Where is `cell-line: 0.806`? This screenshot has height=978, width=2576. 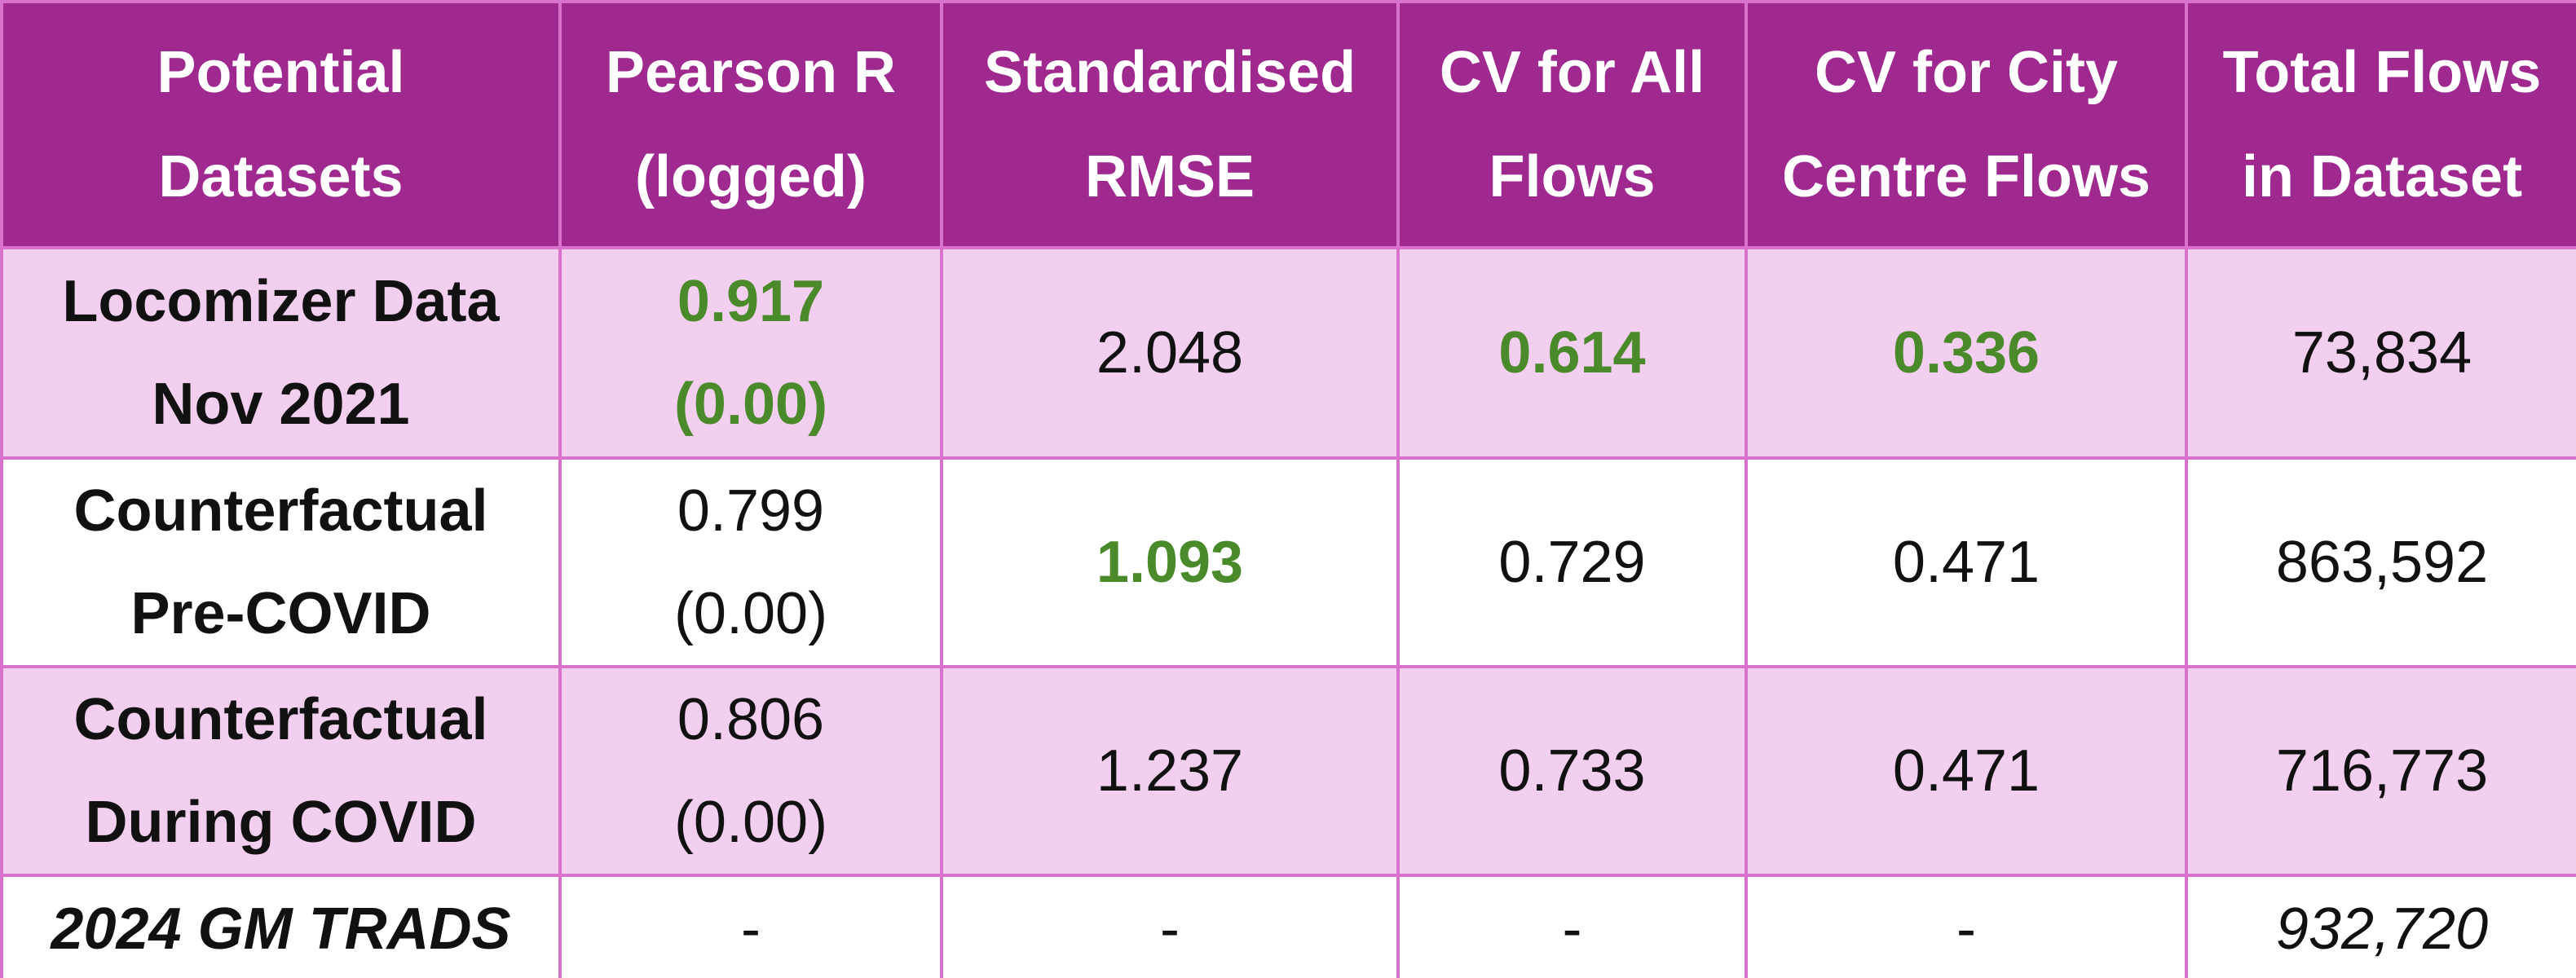
cell-line: 0.806 is located at coordinates (751, 719).